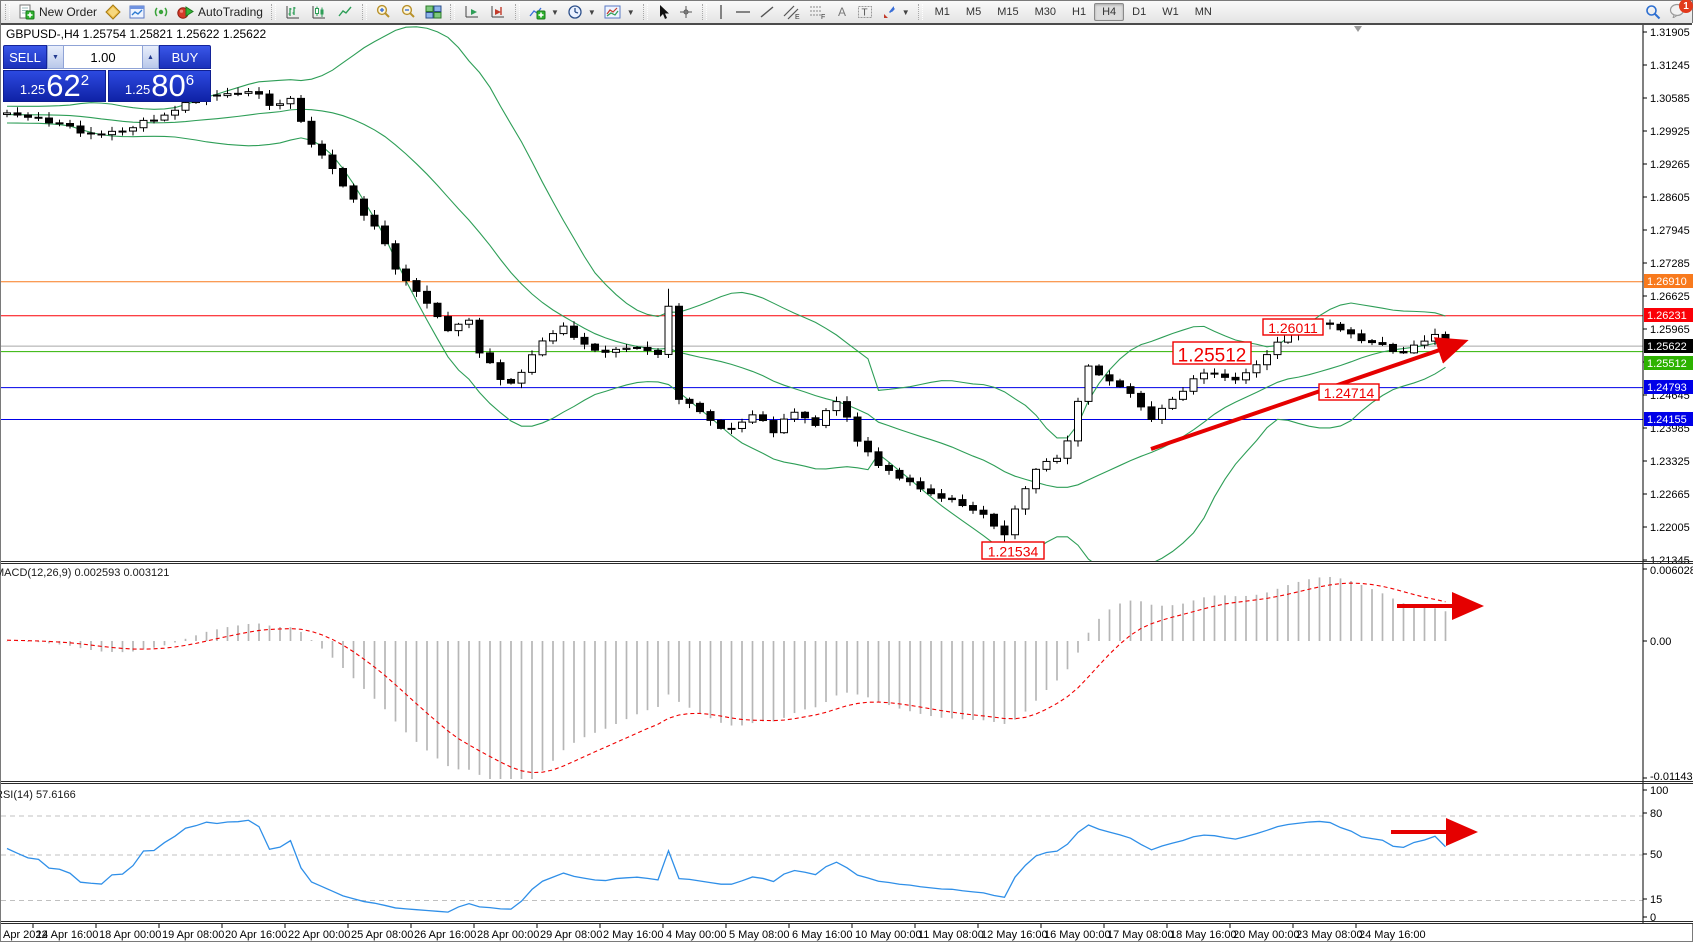  I want to click on toolbar: New Order AutoTrading, so click(847, 12).